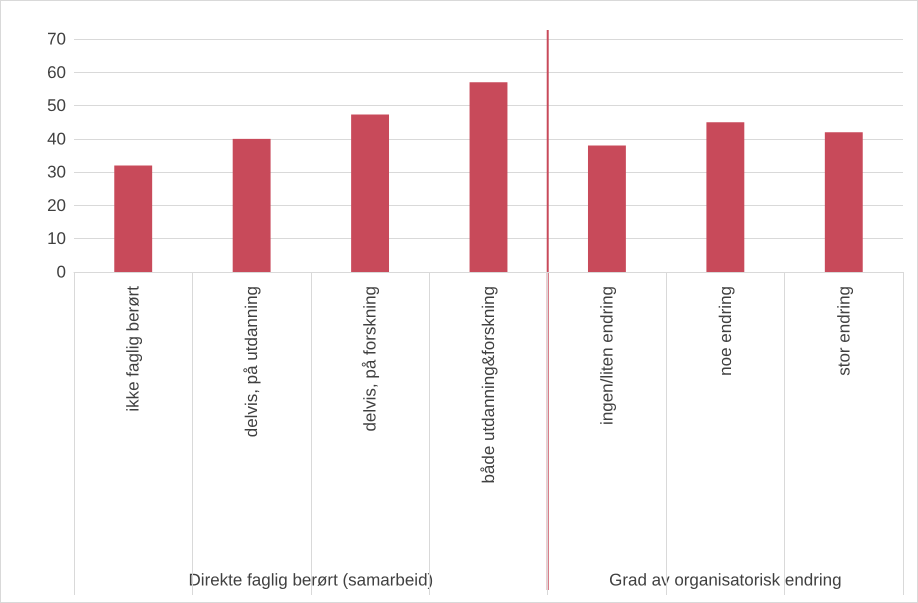  I want to click on y-tick-label: 10, so click(56, 238).